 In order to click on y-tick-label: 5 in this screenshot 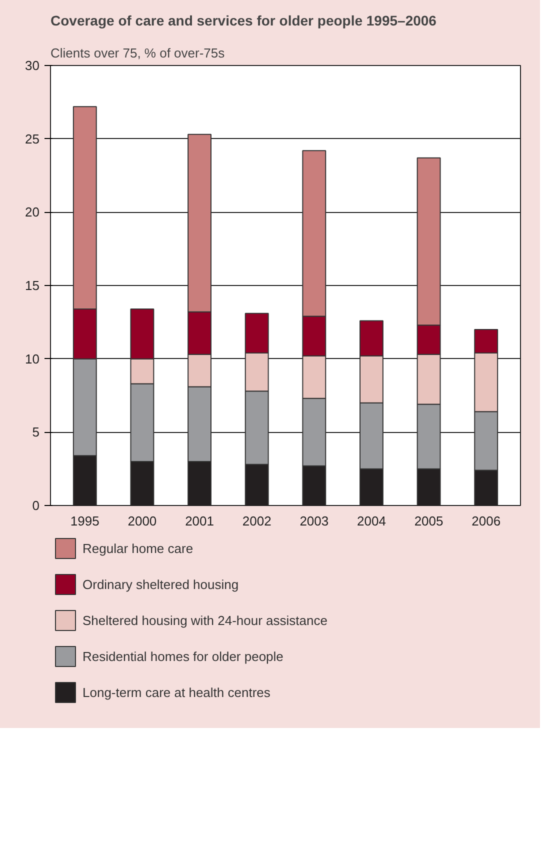, I will do `click(36, 432)`.